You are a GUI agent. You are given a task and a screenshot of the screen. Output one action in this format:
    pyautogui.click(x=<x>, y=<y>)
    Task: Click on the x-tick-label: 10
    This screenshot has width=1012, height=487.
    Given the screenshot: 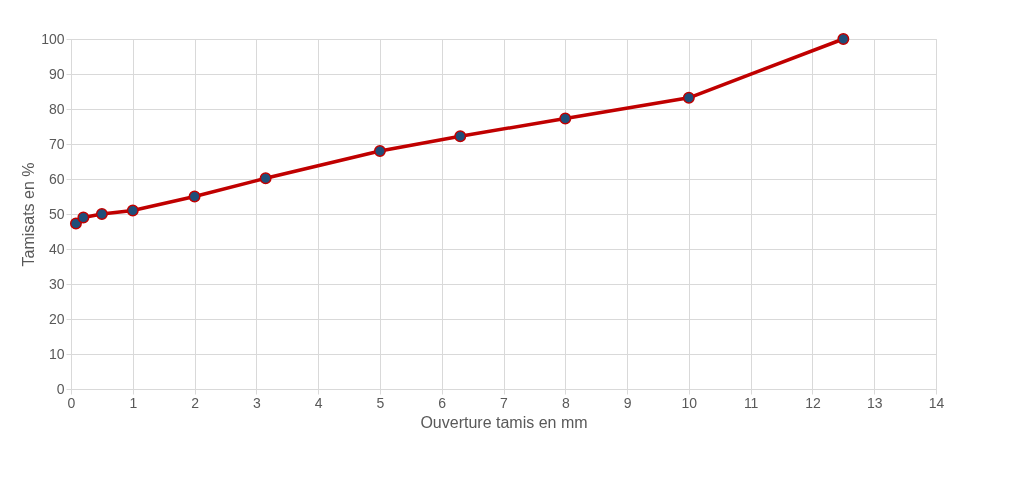 What is the action you would take?
    pyautogui.click(x=689, y=402)
    